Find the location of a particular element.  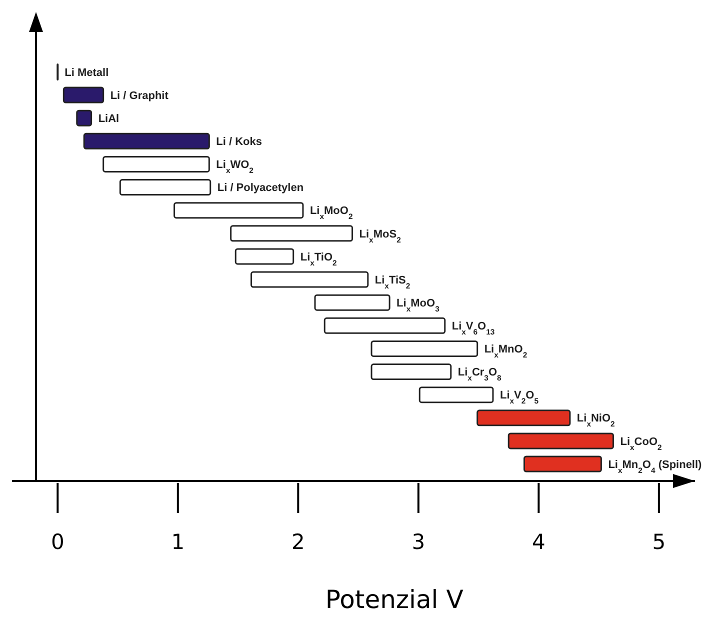

y-tick-label: Li$_{x}$NiO$_{2}$ is located at coordinates (595, 420).